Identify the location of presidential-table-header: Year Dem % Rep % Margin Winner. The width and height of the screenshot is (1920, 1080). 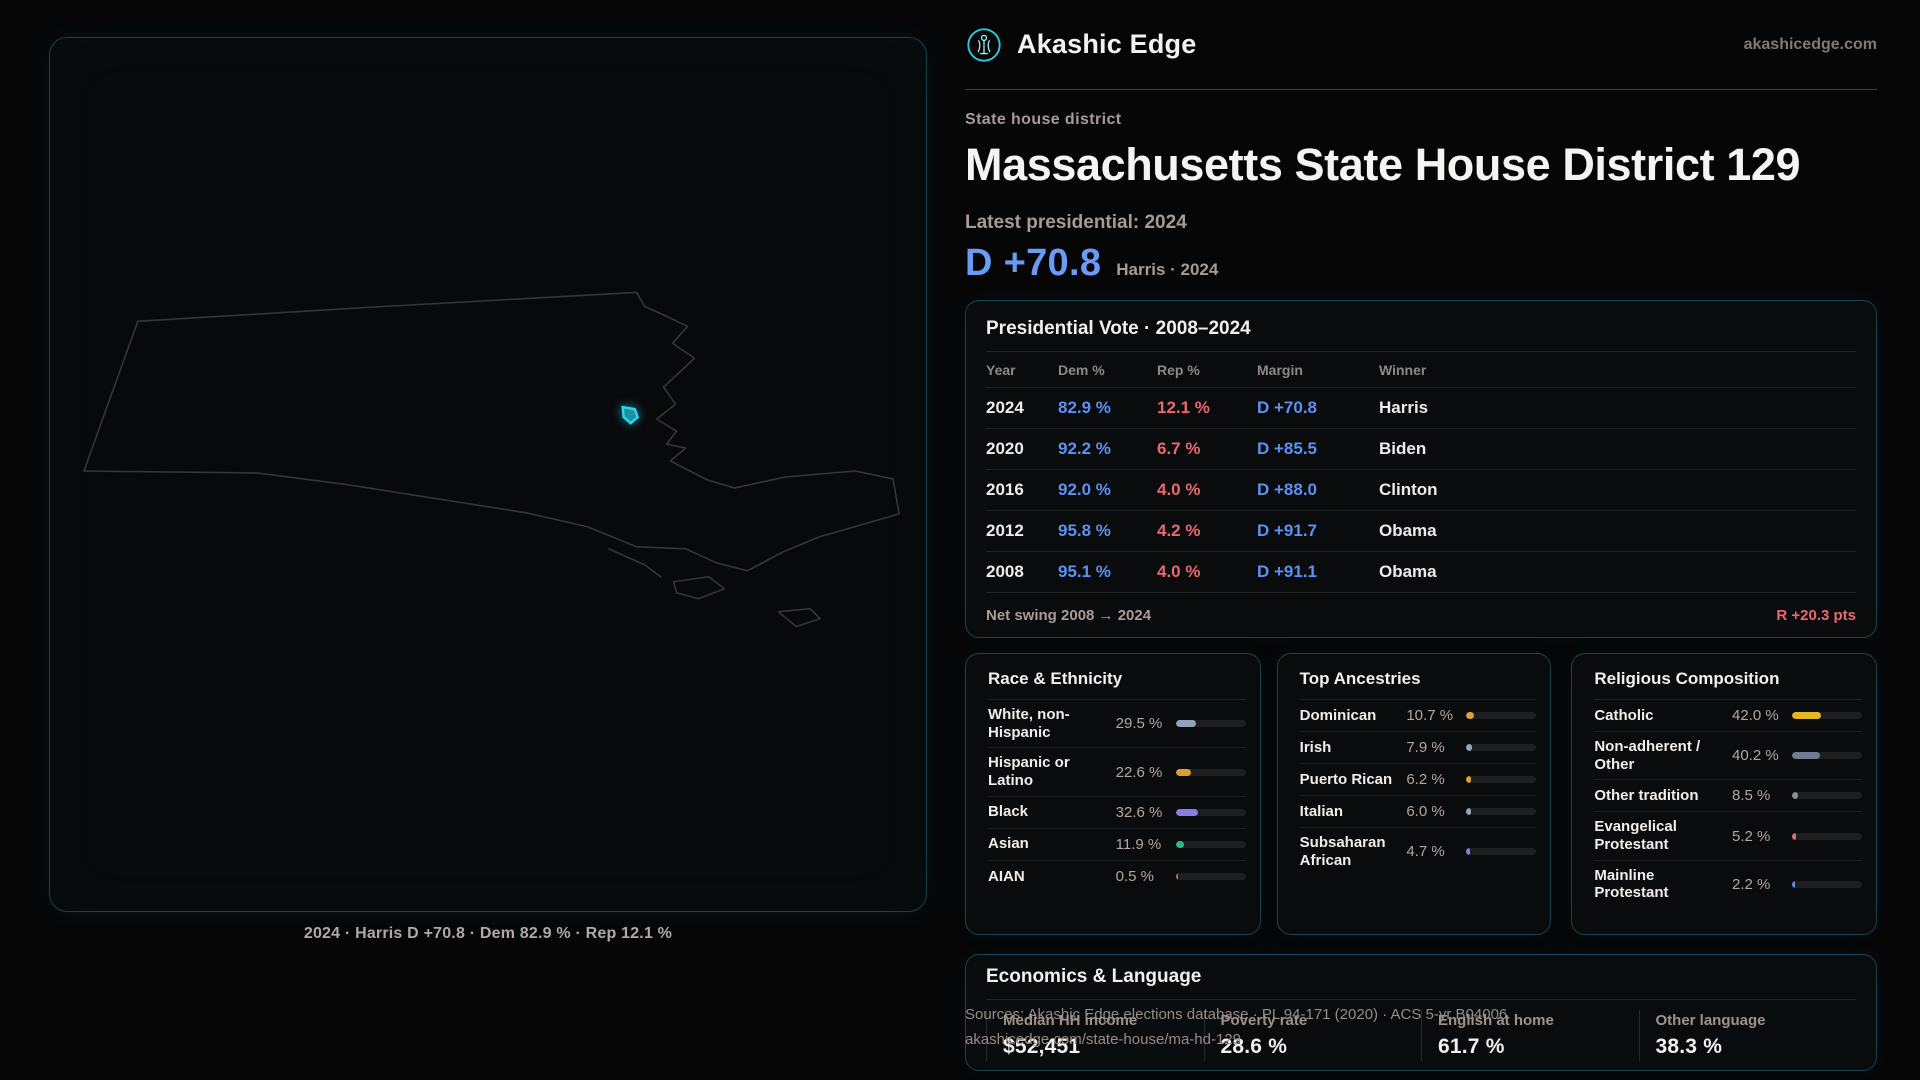
(1421, 369).